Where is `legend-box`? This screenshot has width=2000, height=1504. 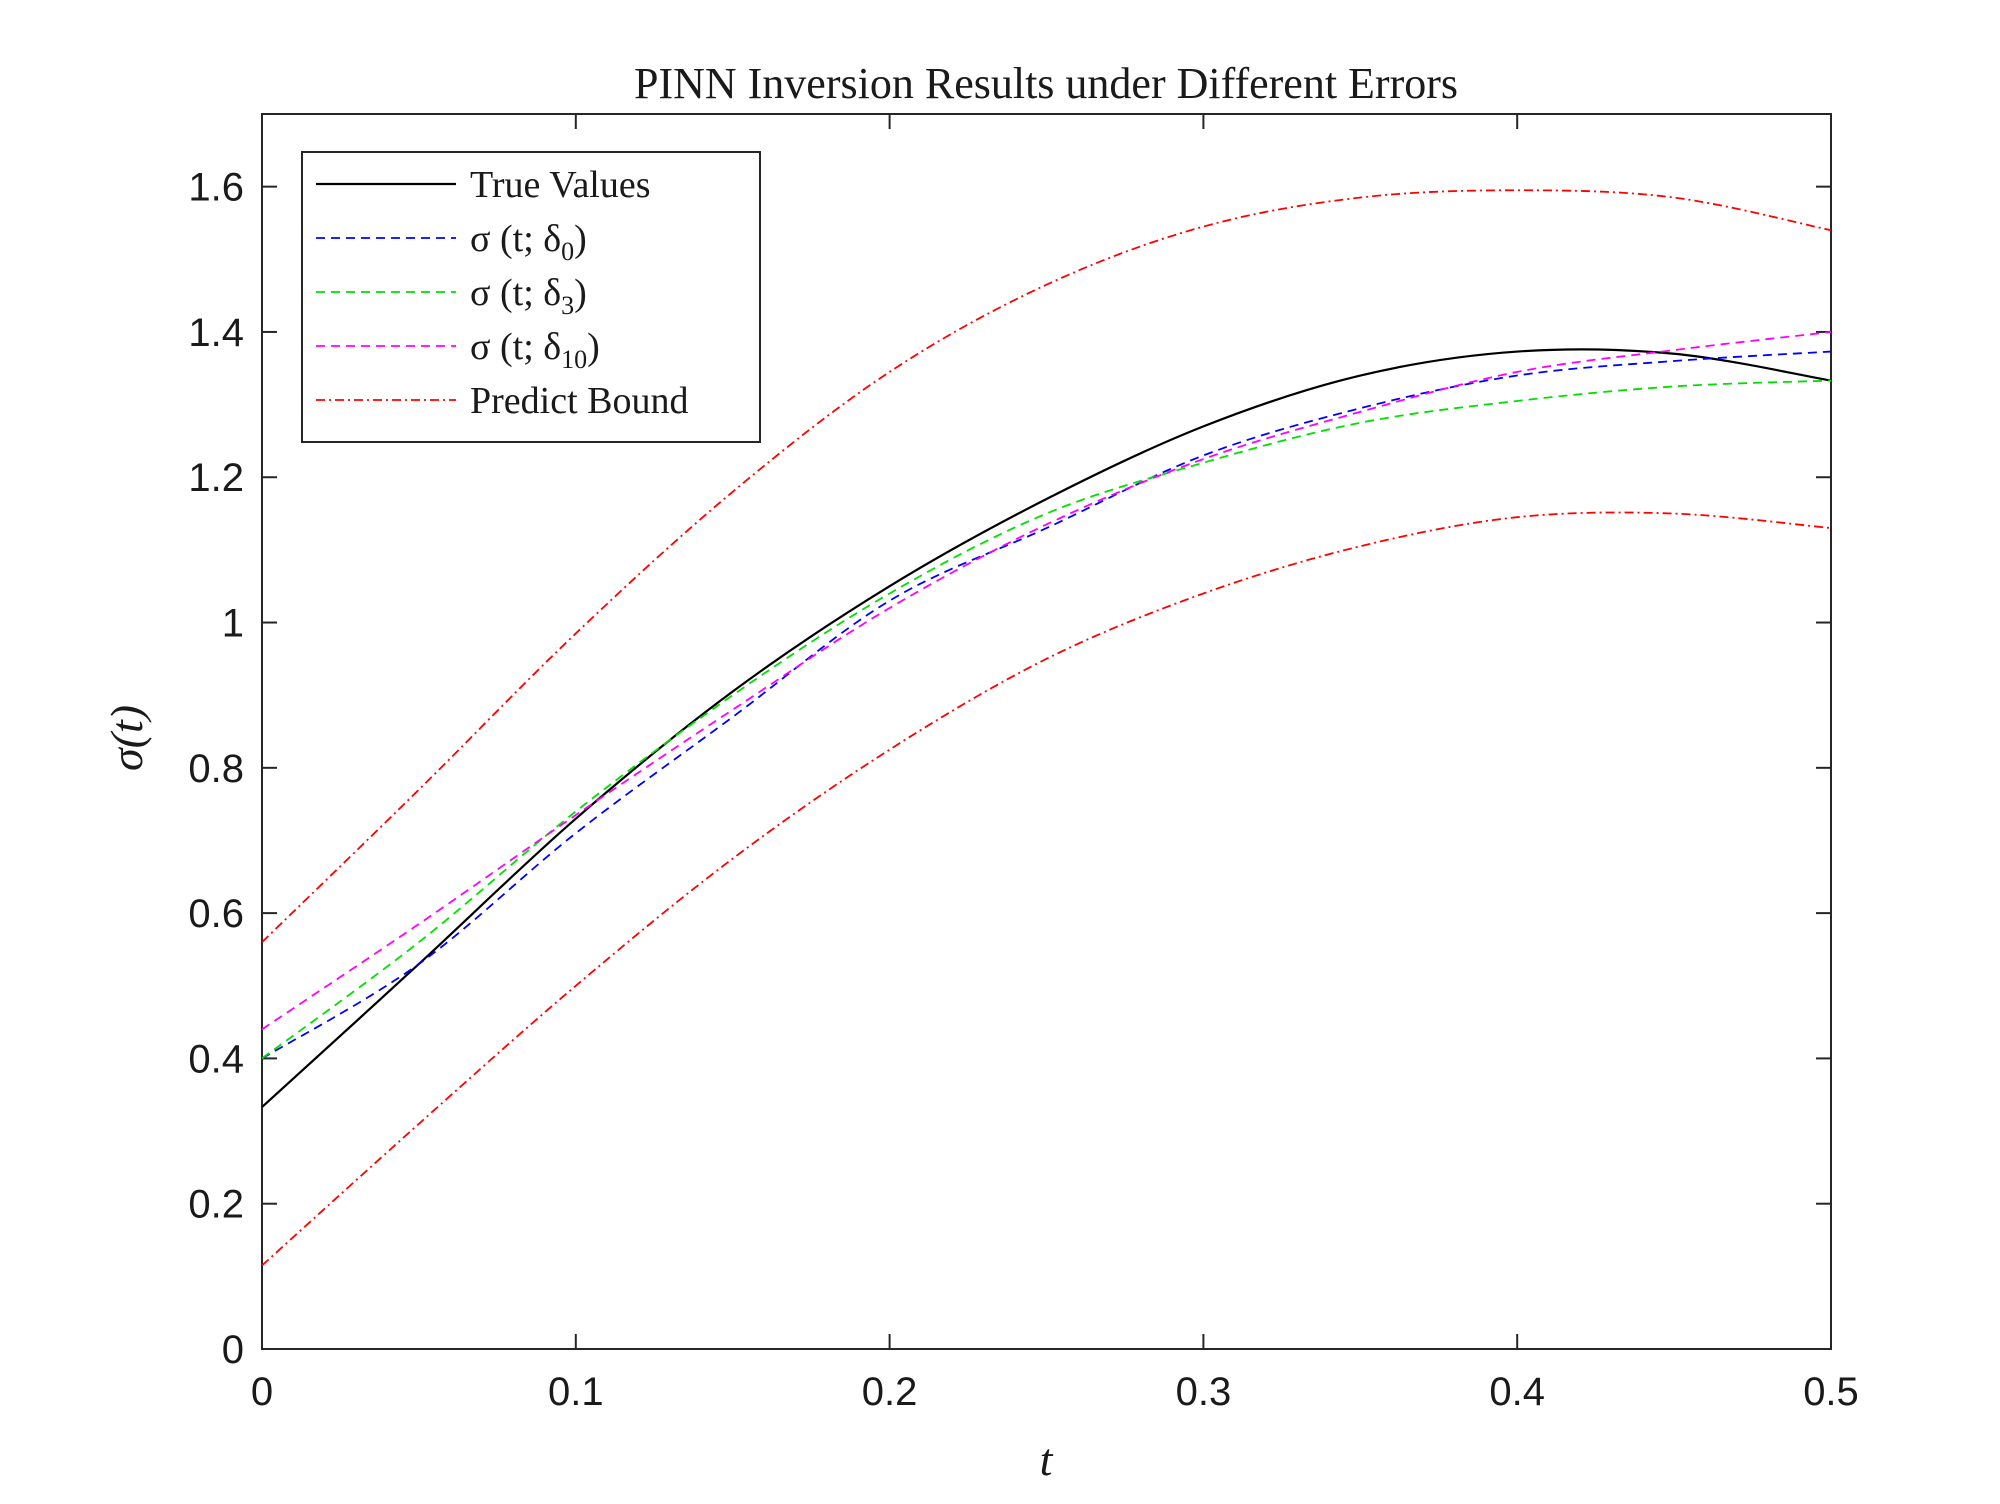
legend-box is located at coordinates (531, 297).